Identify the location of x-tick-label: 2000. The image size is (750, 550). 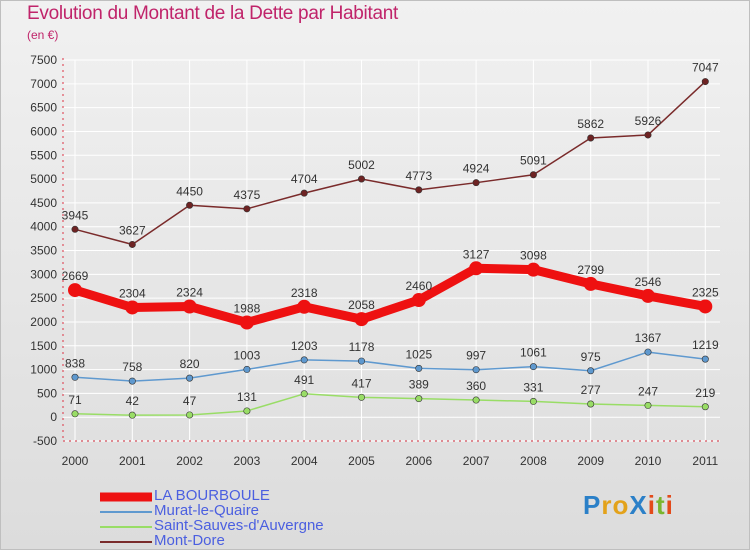
(75, 461).